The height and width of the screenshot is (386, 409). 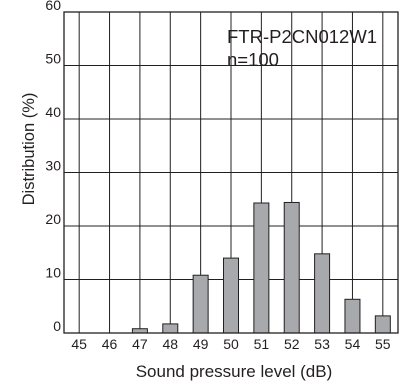 What do you see at coordinates (234, 371) in the screenshot?
I see `x-axis-label: Sound pressure level (dB)` at bounding box center [234, 371].